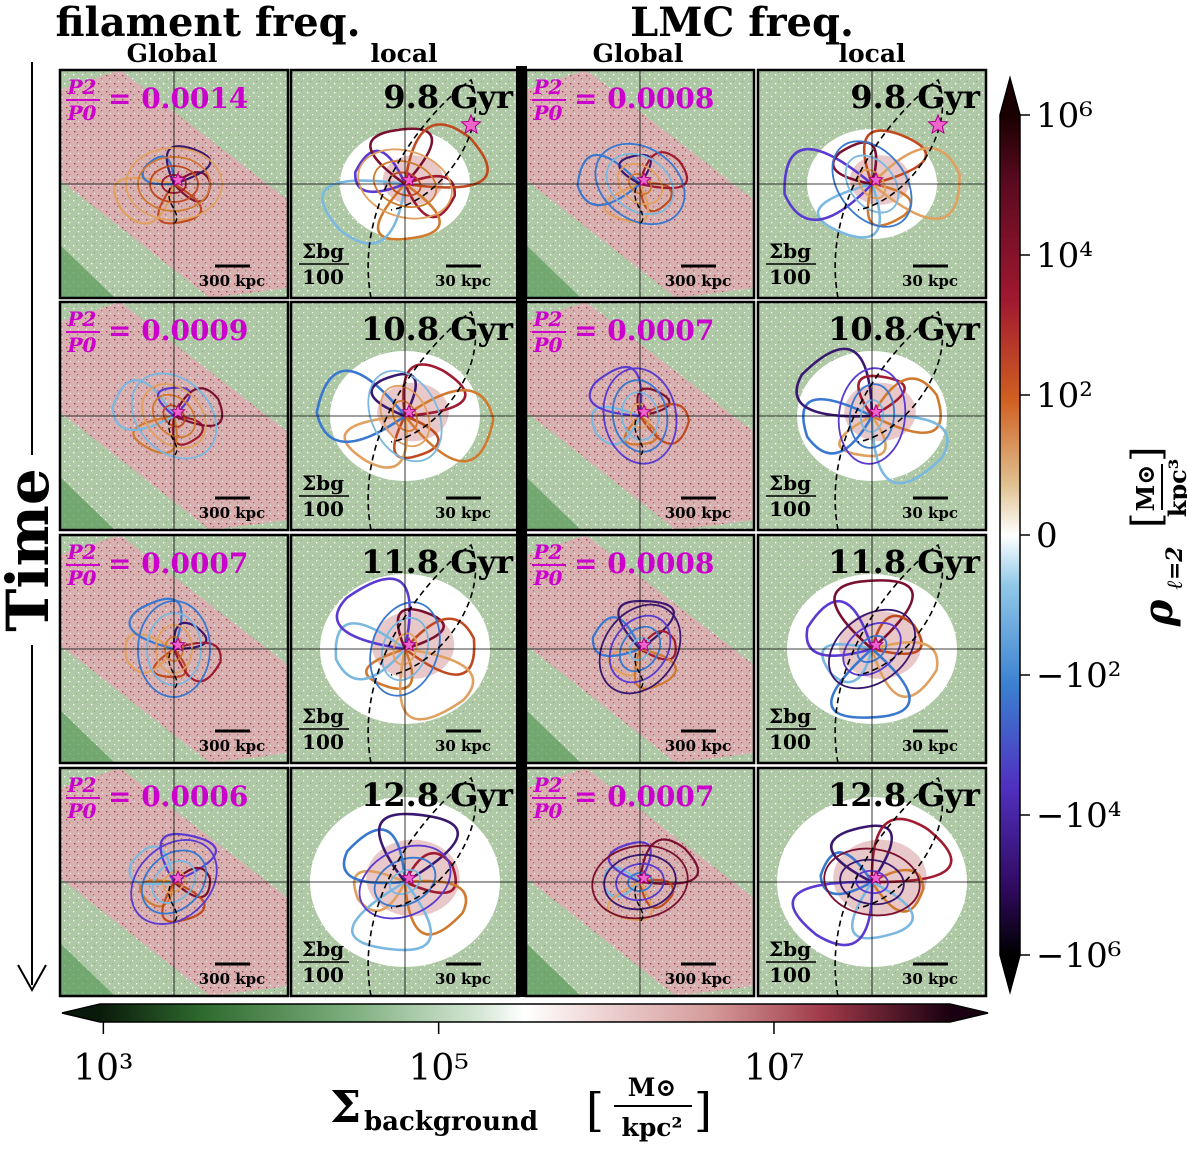 Image resolution: width=1187 pixels, height=1151 pixels. I want to click on rho-tick-label: 0, so click(1047, 536).